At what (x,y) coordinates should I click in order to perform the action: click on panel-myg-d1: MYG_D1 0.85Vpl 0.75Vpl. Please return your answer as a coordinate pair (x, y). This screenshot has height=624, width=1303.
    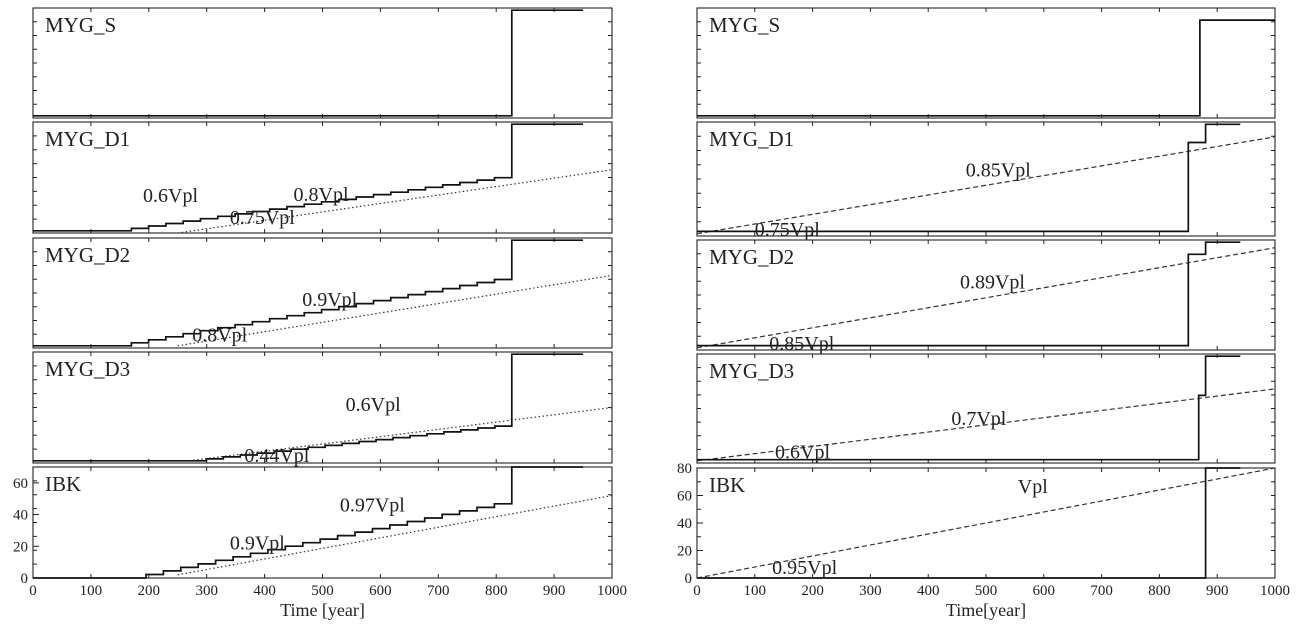
    Looking at the image, I should click on (986, 181).